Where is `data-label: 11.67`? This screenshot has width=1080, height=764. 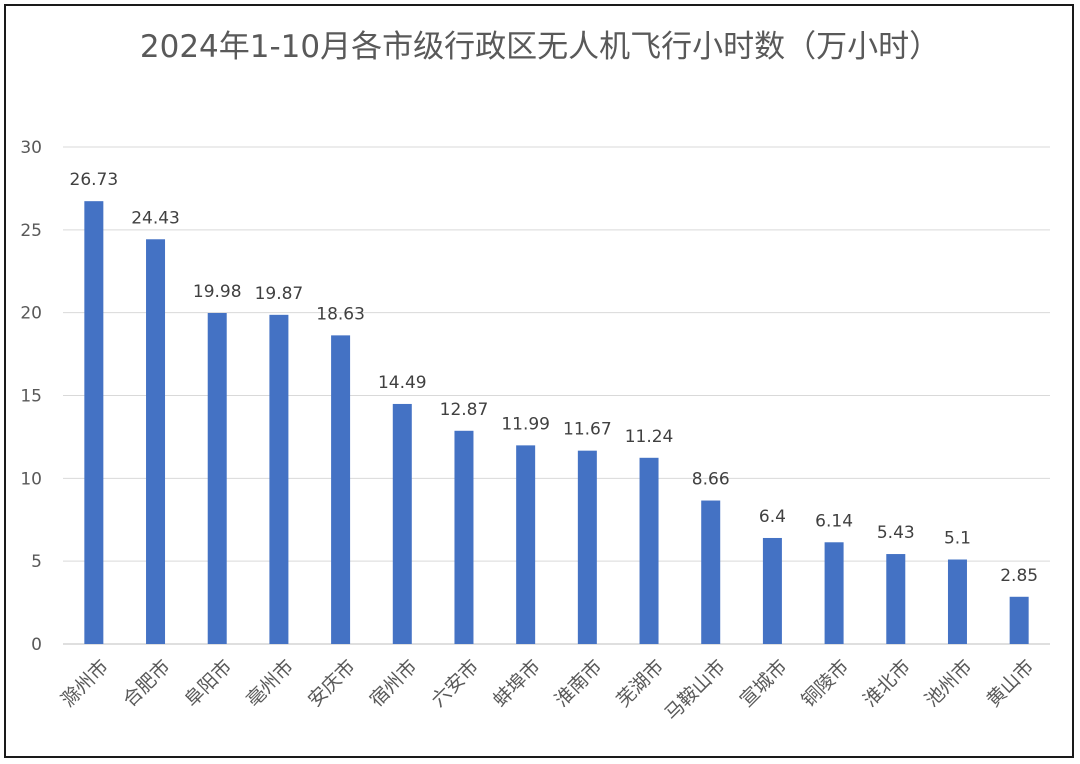
data-label: 11.67 is located at coordinates (587, 430).